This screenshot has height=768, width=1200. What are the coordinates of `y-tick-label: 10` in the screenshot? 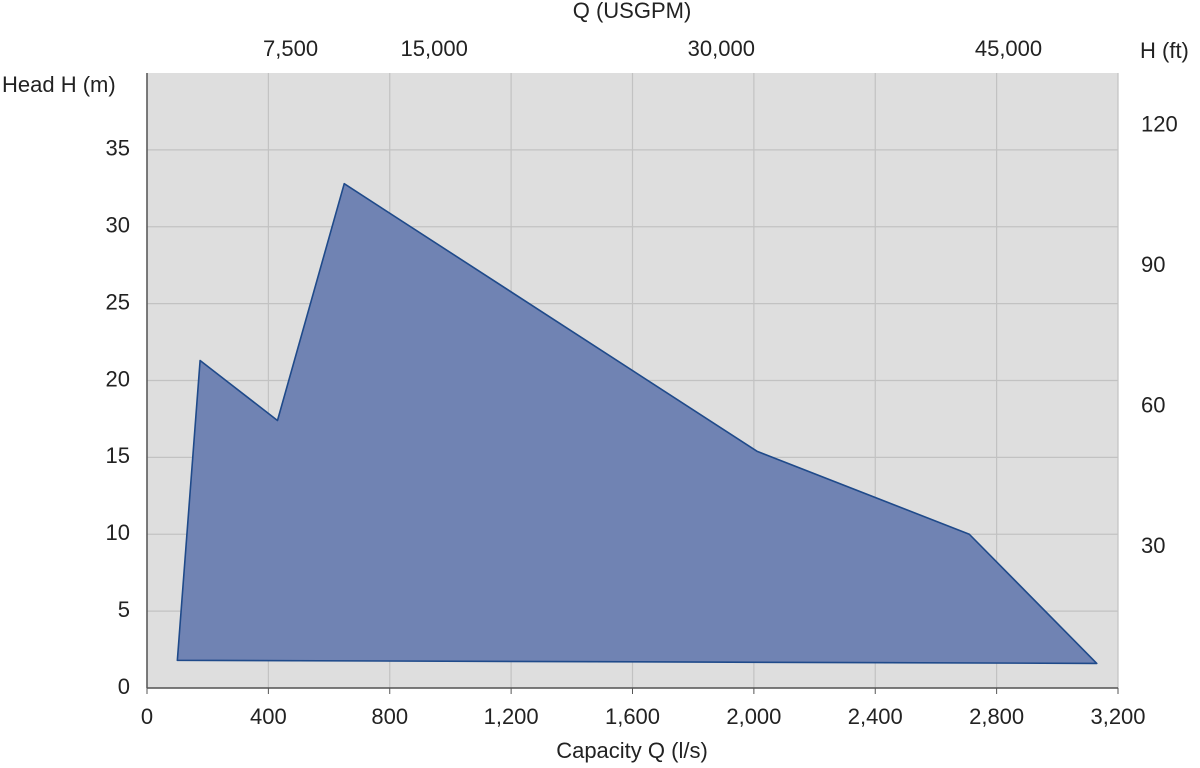 It's located at (118, 532).